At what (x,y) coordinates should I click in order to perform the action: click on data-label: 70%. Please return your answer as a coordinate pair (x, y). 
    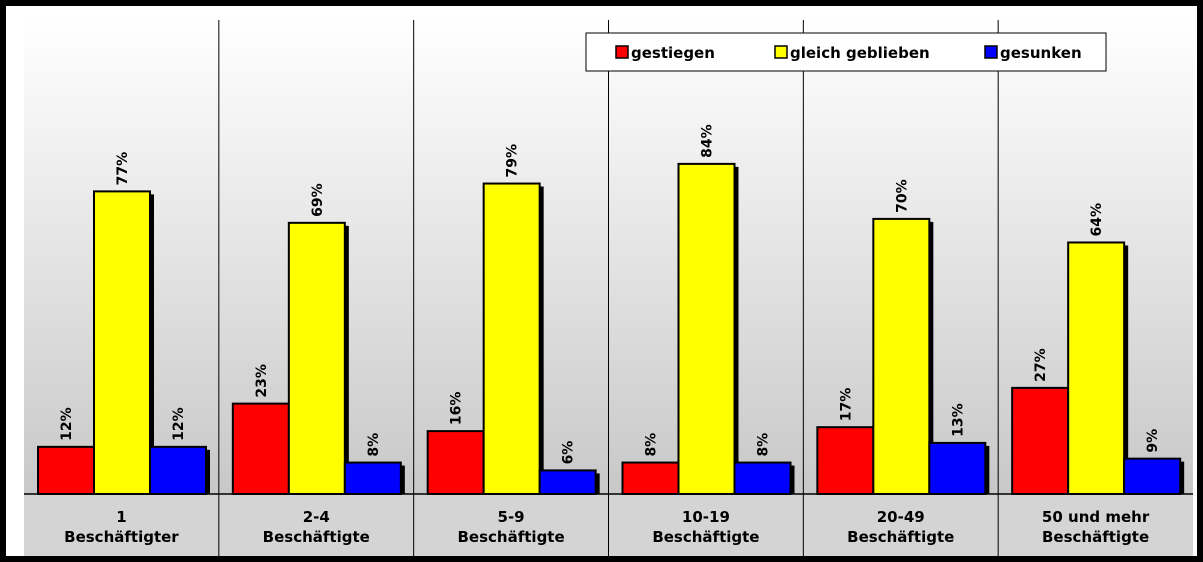
    Looking at the image, I should click on (902, 196).